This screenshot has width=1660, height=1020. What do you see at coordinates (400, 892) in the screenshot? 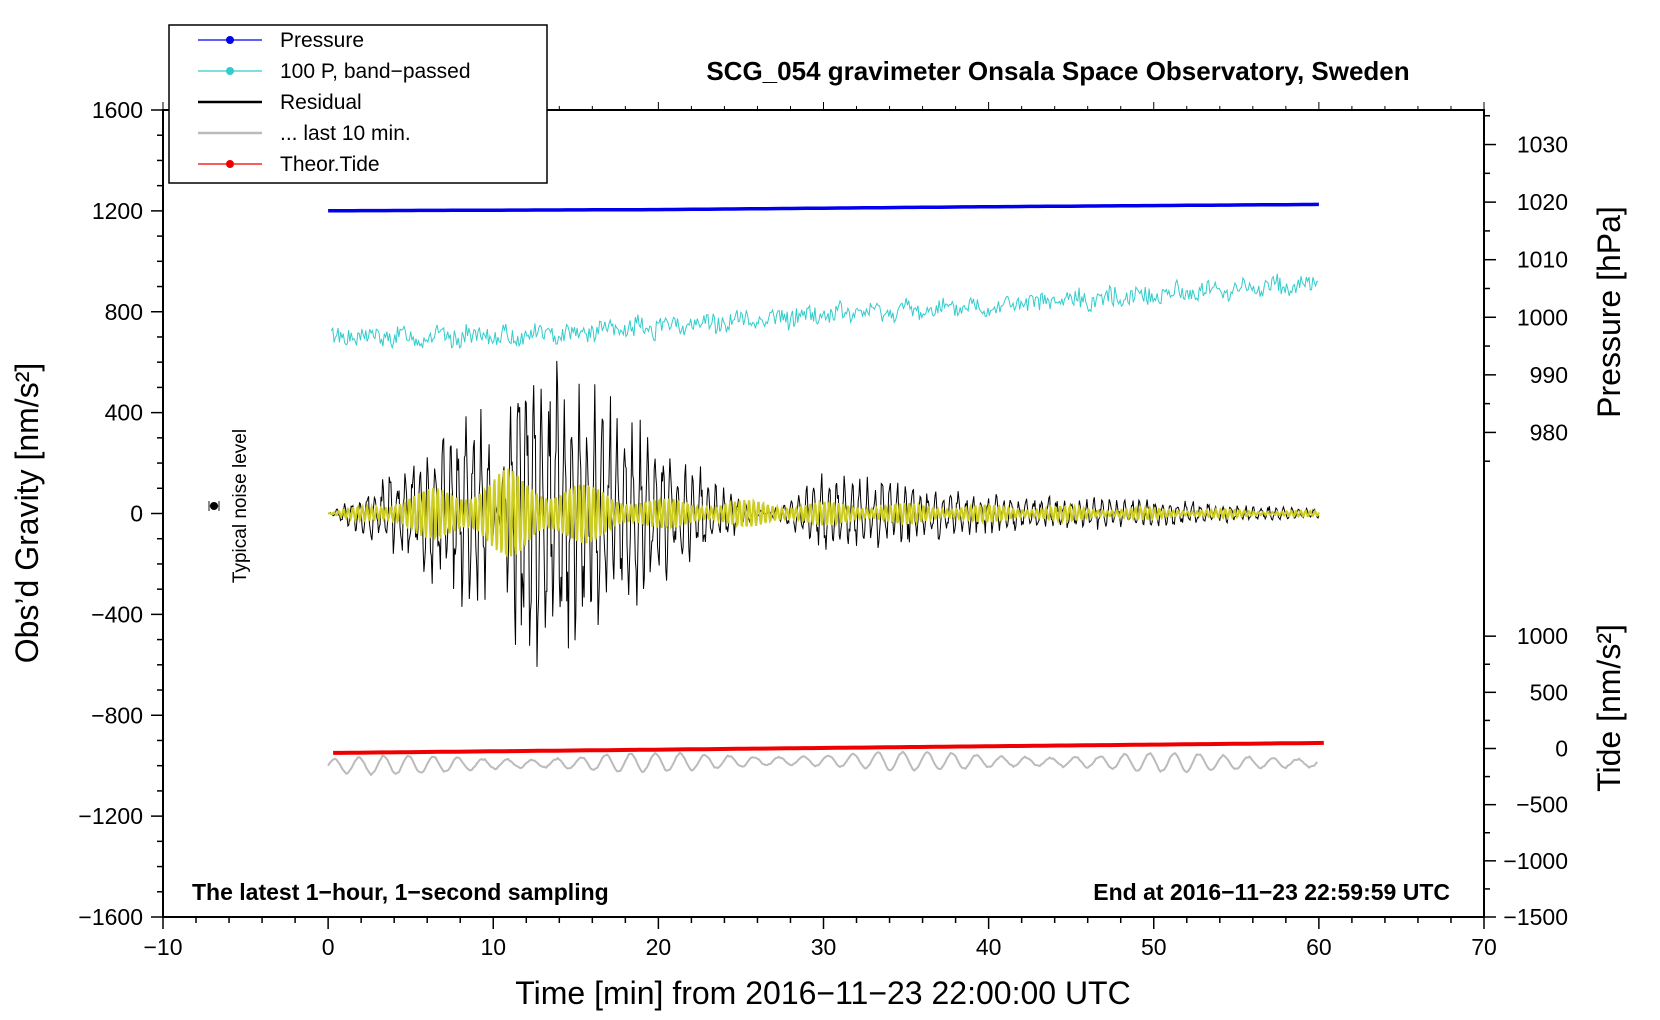
I see `footer-left: The latest 1−hour, 1−second sampling` at bounding box center [400, 892].